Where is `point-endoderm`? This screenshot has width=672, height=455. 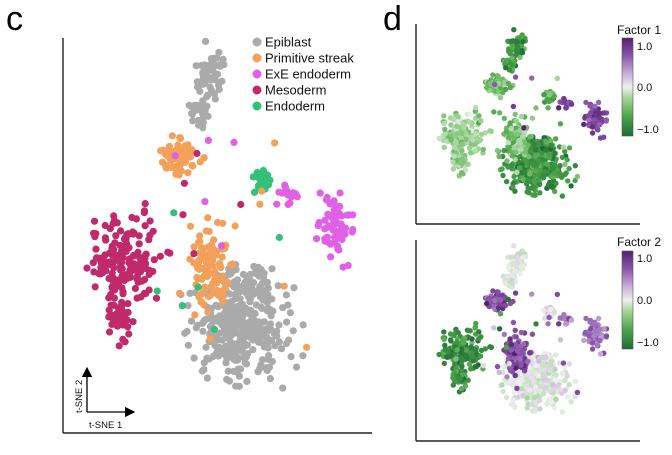 point-endoderm is located at coordinates (182, 306).